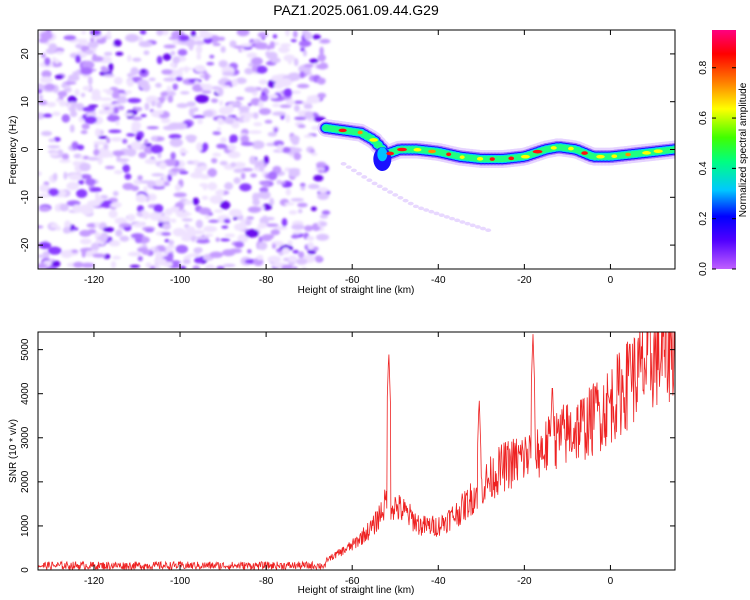  What do you see at coordinates (266, 581) in the screenshot?
I see `snr-x-tick-label: -80` at bounding box center [266, 581].